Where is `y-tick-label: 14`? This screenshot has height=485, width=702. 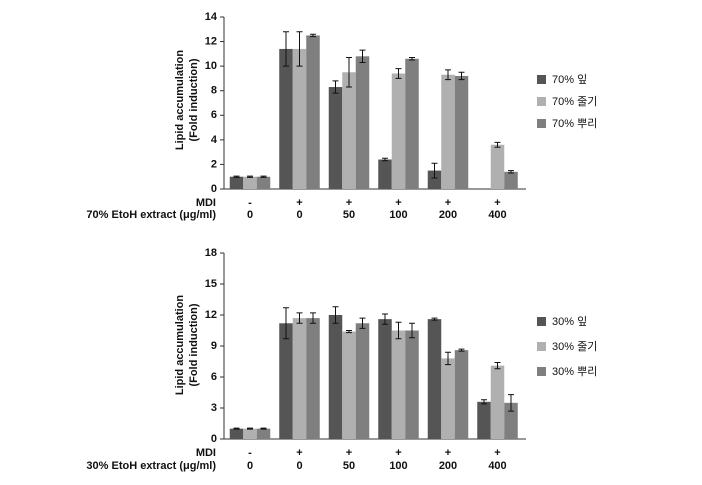
y-tick-label: 14 is located at coordinates (211, 17).